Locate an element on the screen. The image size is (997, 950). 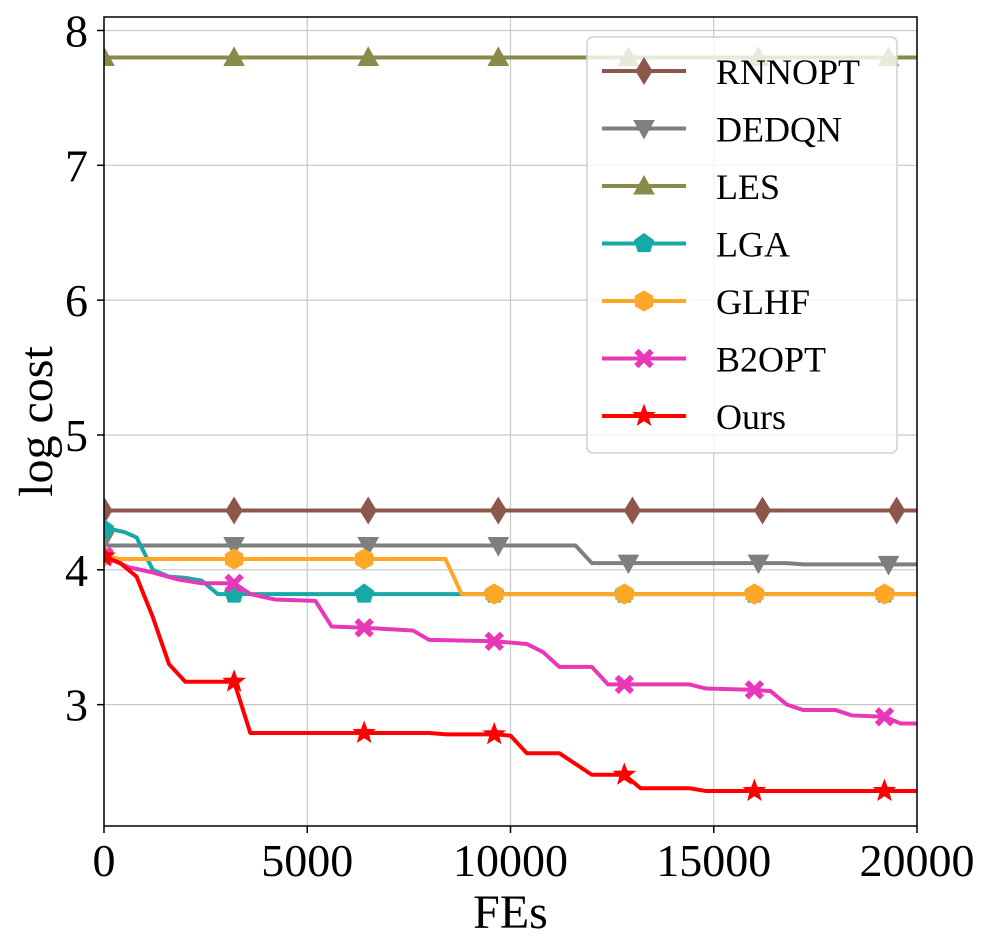
legend-item-dedqn: DEDQN is located at coordinates (722, 130).